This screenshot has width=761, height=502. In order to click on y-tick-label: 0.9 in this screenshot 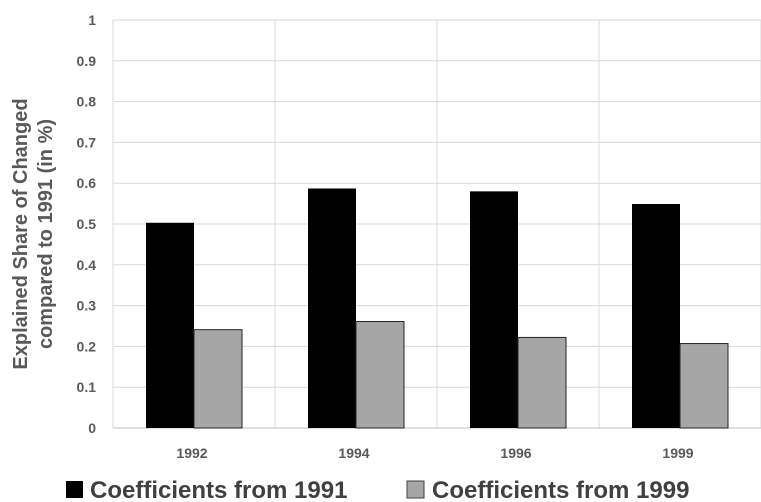, I will do `click(87, 61)`.